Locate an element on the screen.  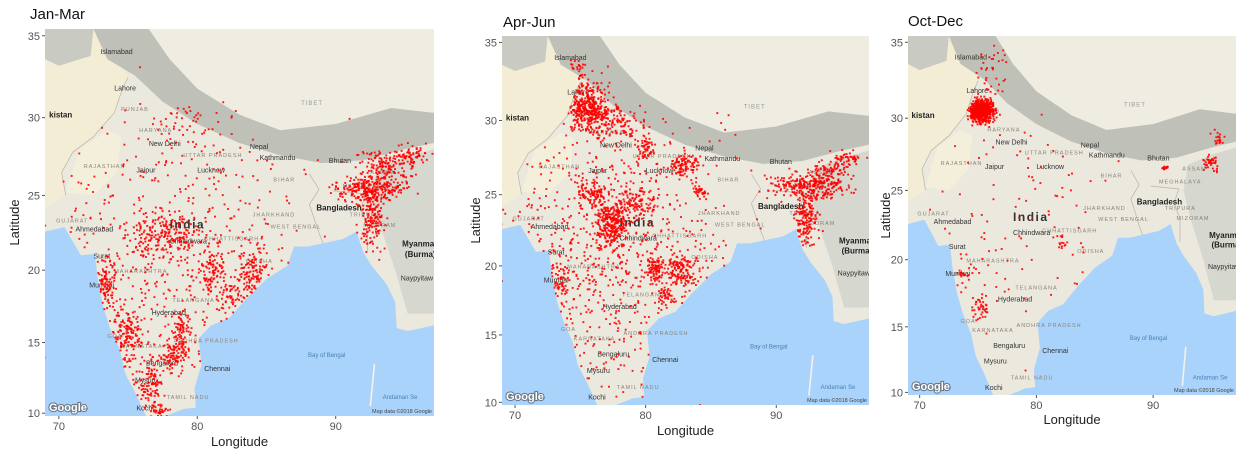
place-label: ODISHA is located at coordinates (704, 258).